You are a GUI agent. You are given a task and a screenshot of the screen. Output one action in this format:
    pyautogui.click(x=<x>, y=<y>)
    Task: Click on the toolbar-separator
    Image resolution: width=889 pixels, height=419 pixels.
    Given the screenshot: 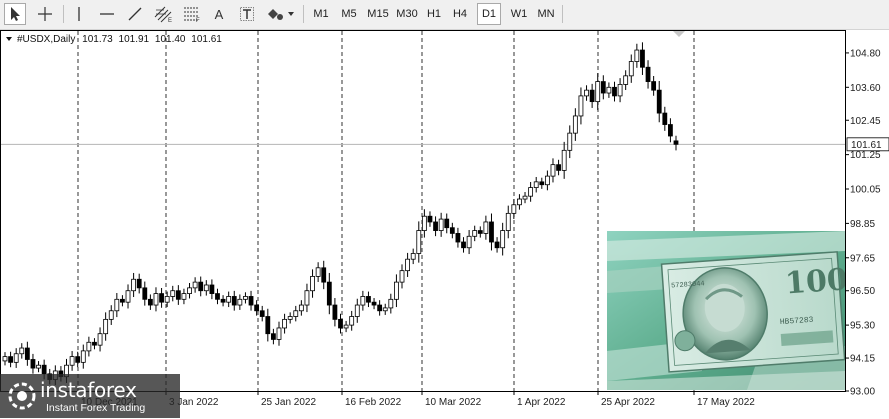 What is the action you would take?
    pyautogui.click(x=63, y=14)
    